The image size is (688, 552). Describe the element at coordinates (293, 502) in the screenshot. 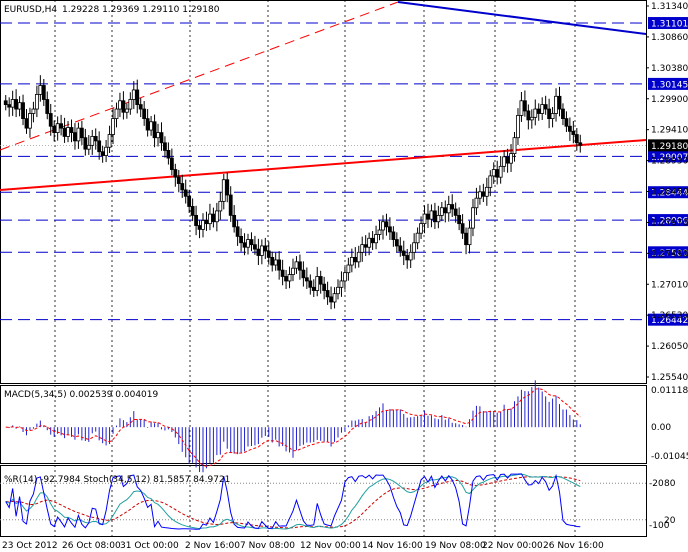

I see `stoch-signal-line` at that location.